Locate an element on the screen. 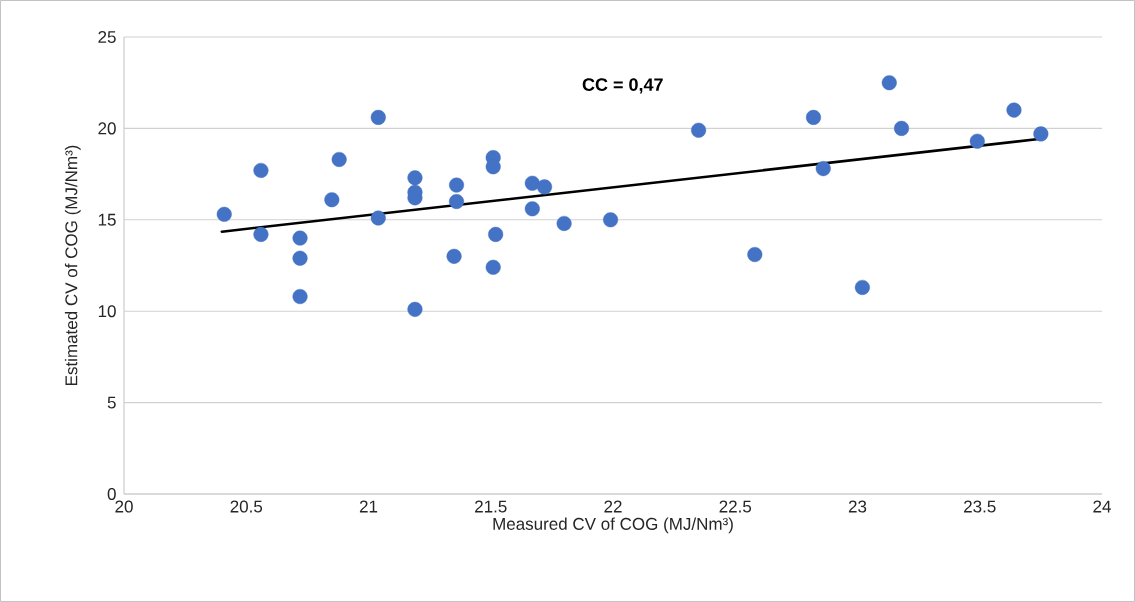 This screenshot has width=1135, height=602. x-axis-title: Measured CV of COG (MJ/Nm³) is located at coordinates (613, 525).